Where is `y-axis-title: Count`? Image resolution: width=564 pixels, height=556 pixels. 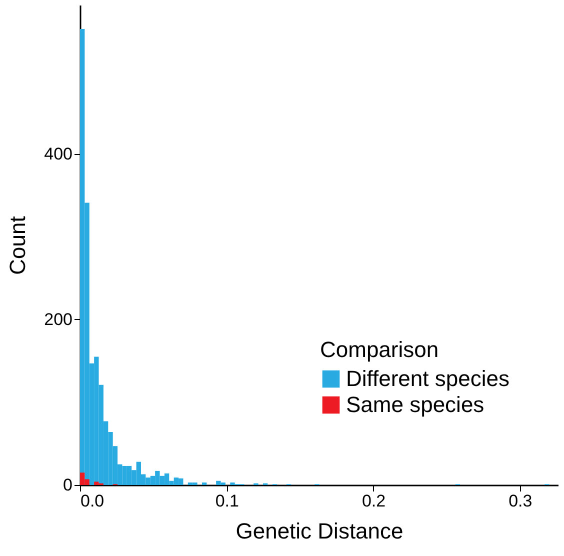 y-axis-title: Count is located at coordinates (17, 245).